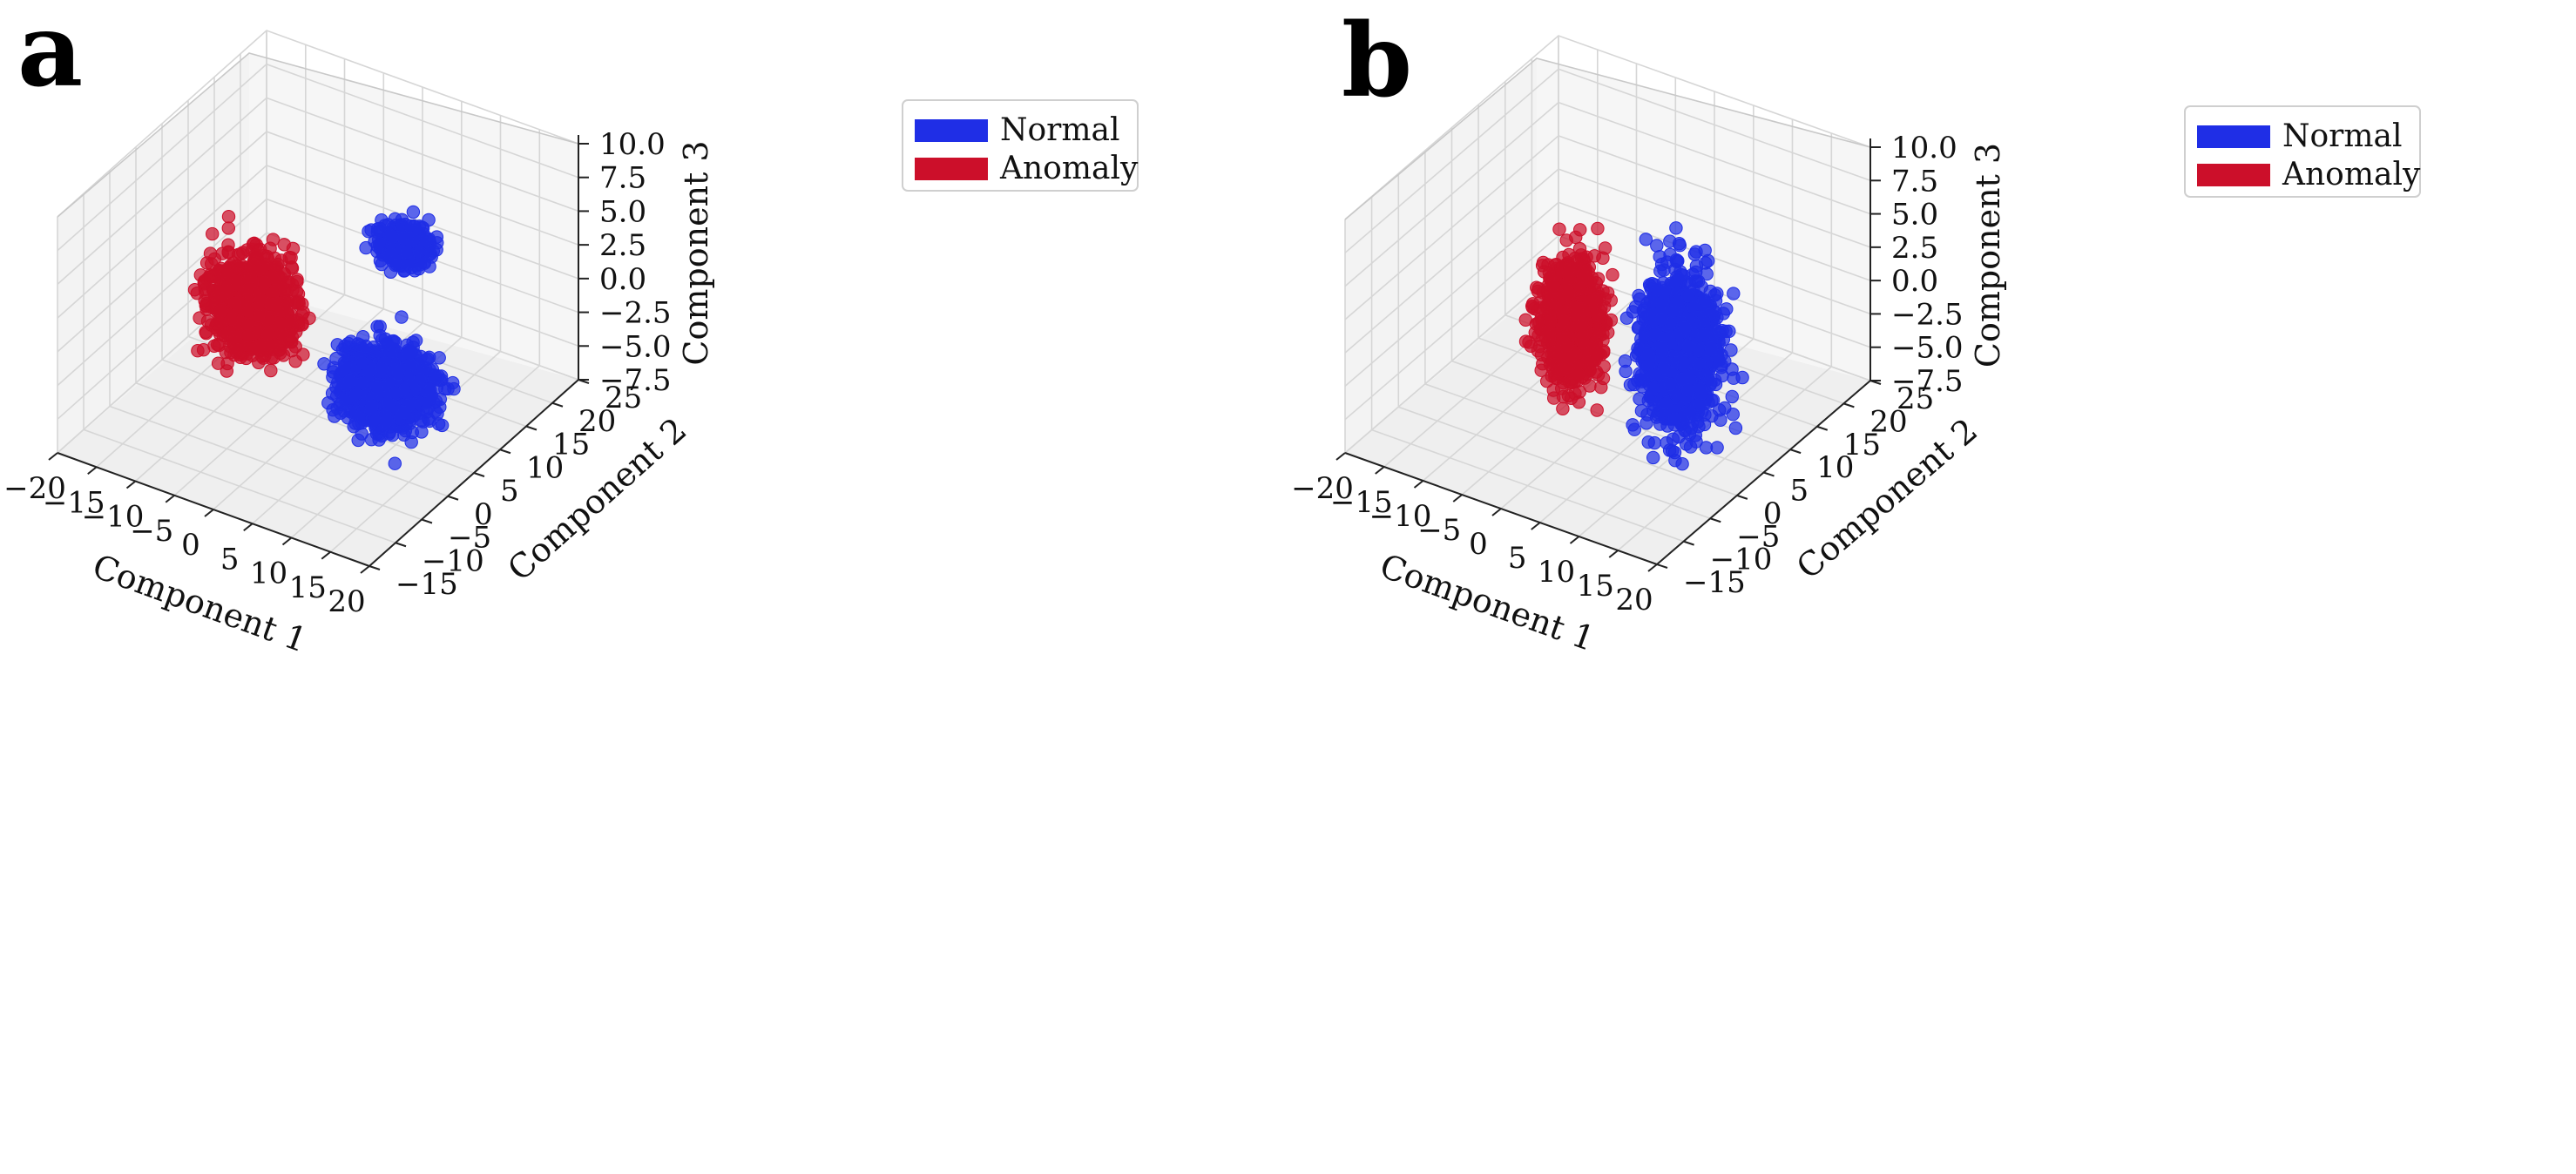 Image resolution: width=2576 pixels, height=1174 pixels. What do you see at coordinates (509, 491) in the screenshot?
I see `y-tick-label: 5` at bounding box center [509, 491].